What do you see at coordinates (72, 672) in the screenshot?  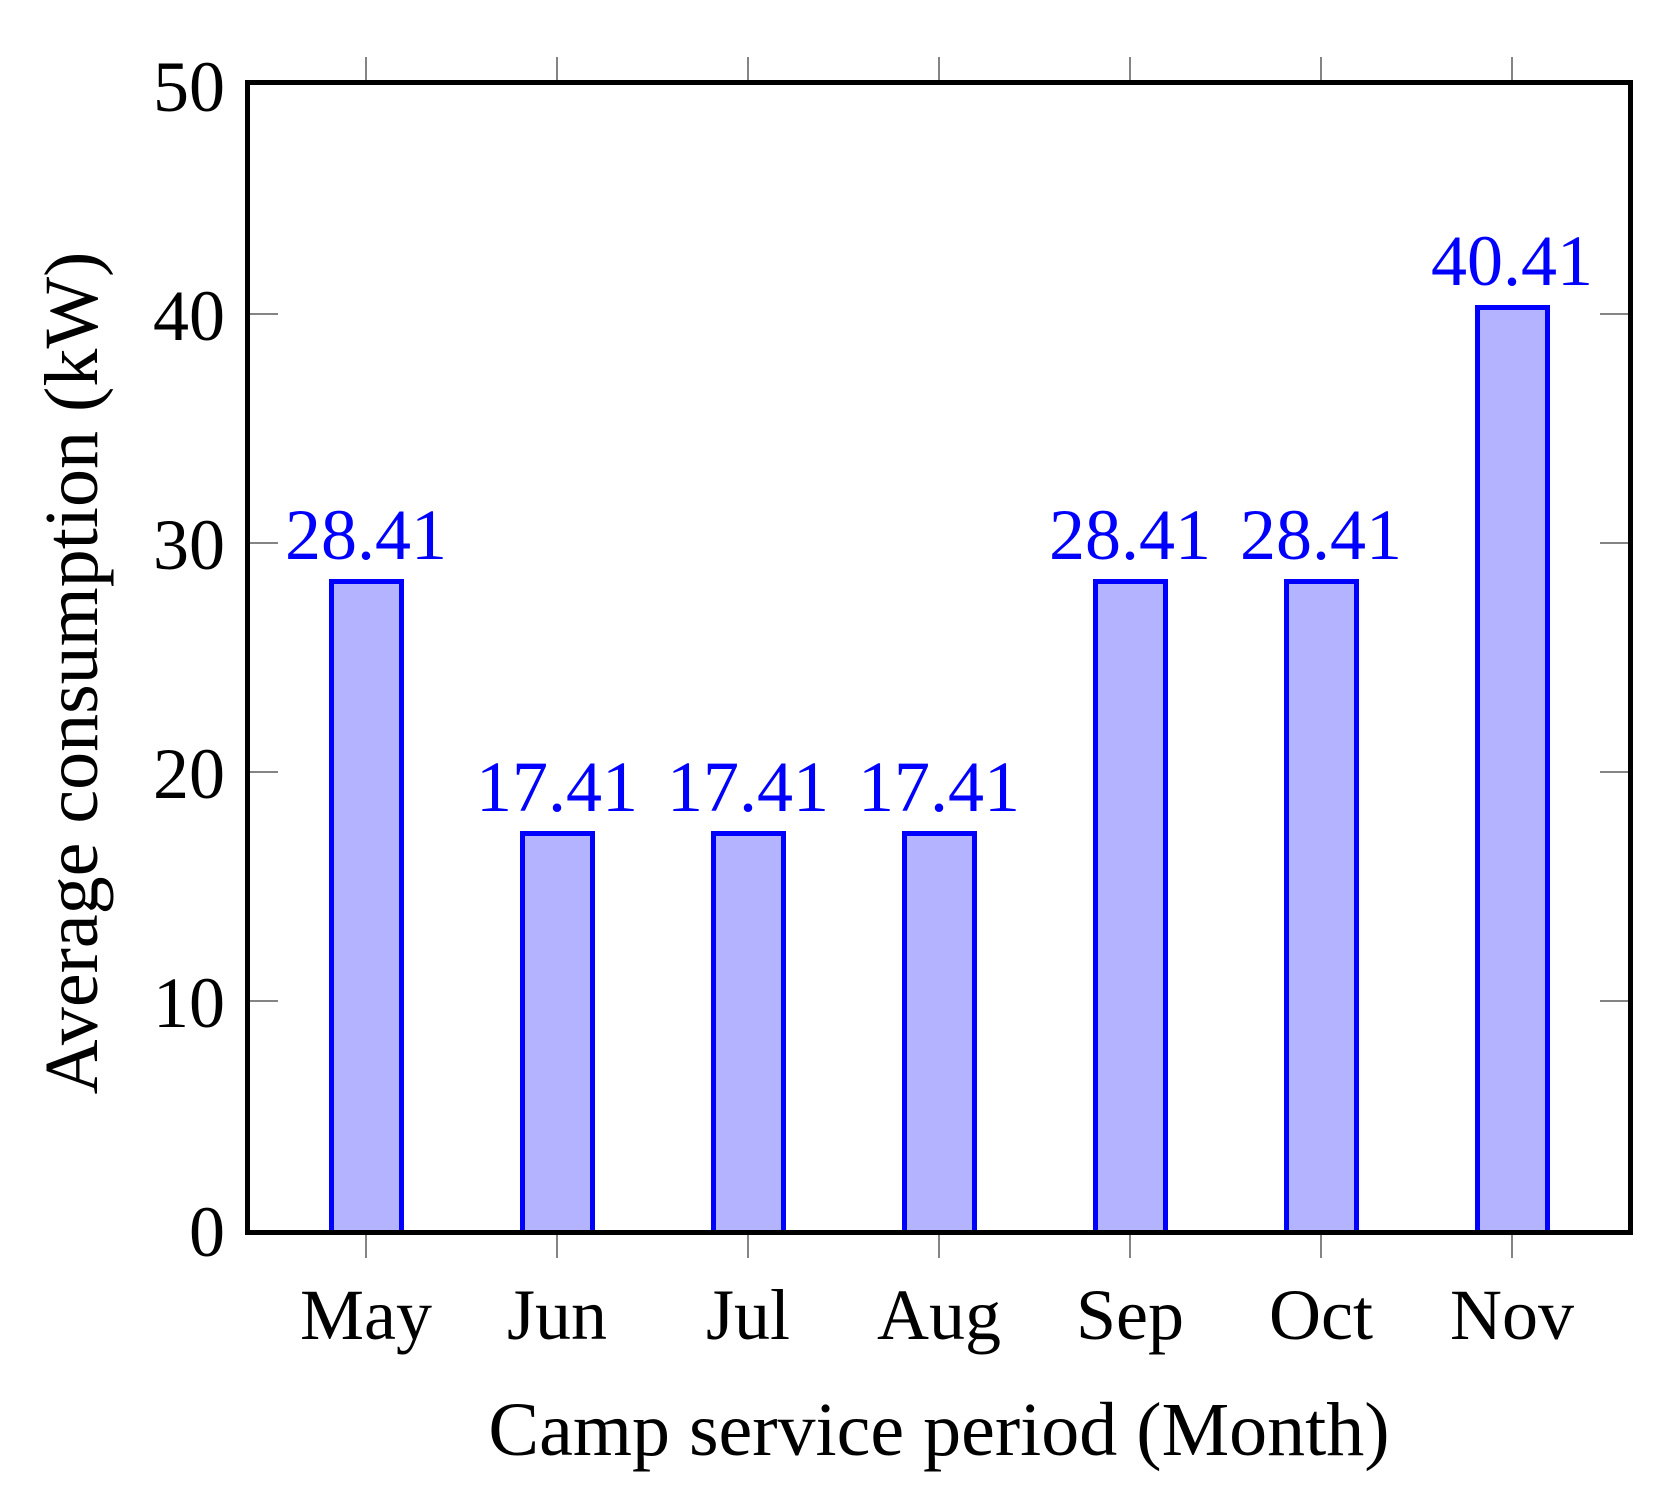 I see `y-axis-label: Average consumption (kW)` at bounding box center [72, 672].